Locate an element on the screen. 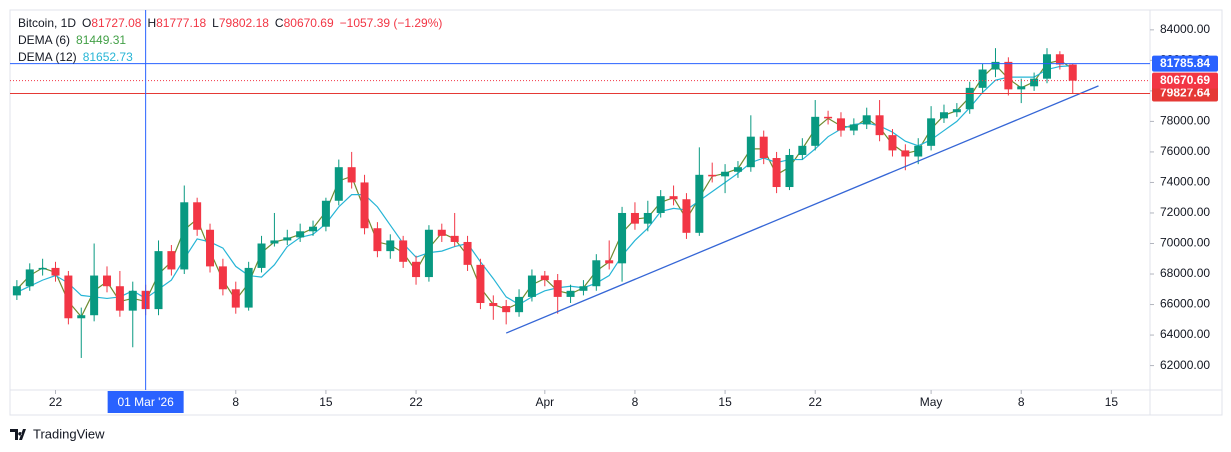 The image size is (1231, 452). ohlc-label: L is located at coordinates (215, 23).